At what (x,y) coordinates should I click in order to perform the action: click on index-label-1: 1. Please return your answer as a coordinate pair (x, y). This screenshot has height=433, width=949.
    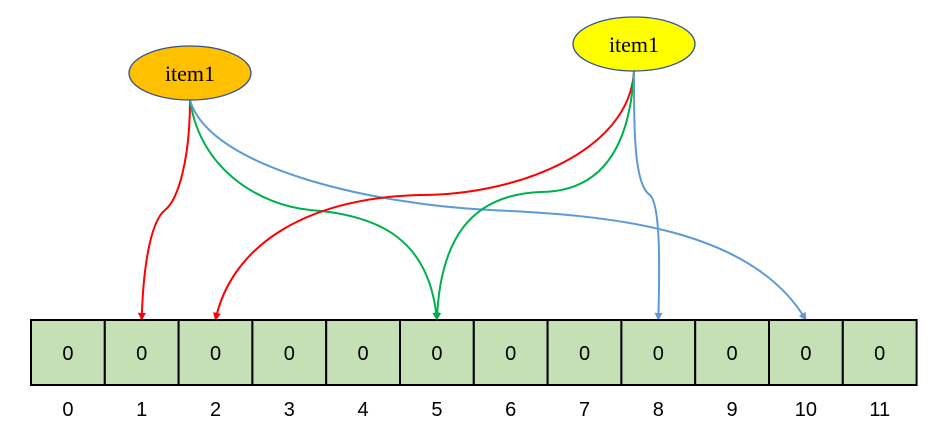
    Looking at the image, I should click on (141, 410).